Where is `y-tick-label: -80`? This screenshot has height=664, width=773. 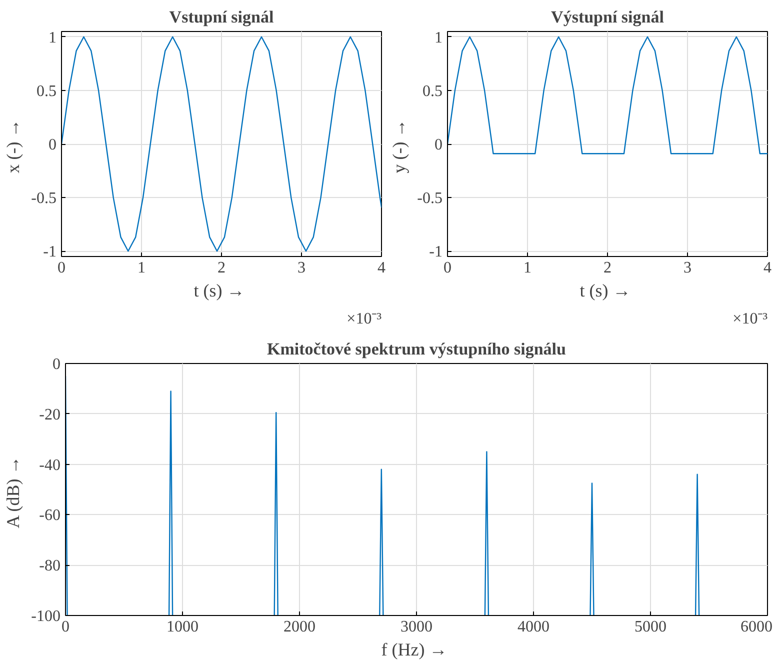 y-tick-label: -80 is located at coordinates (49, 566).